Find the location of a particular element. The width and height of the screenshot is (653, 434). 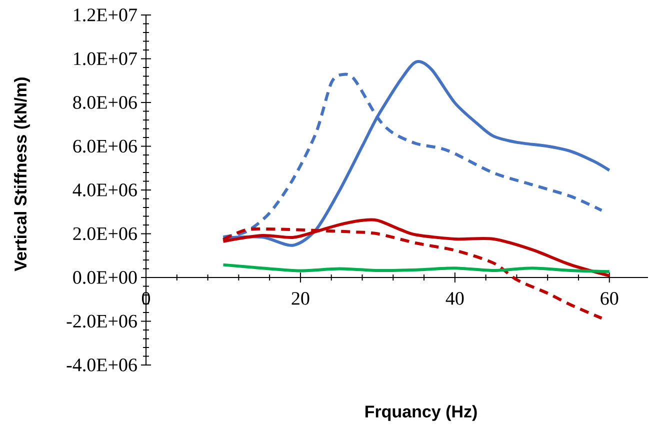

y-tick-label: -4.0E+06 is located at coordinates (101, 365).